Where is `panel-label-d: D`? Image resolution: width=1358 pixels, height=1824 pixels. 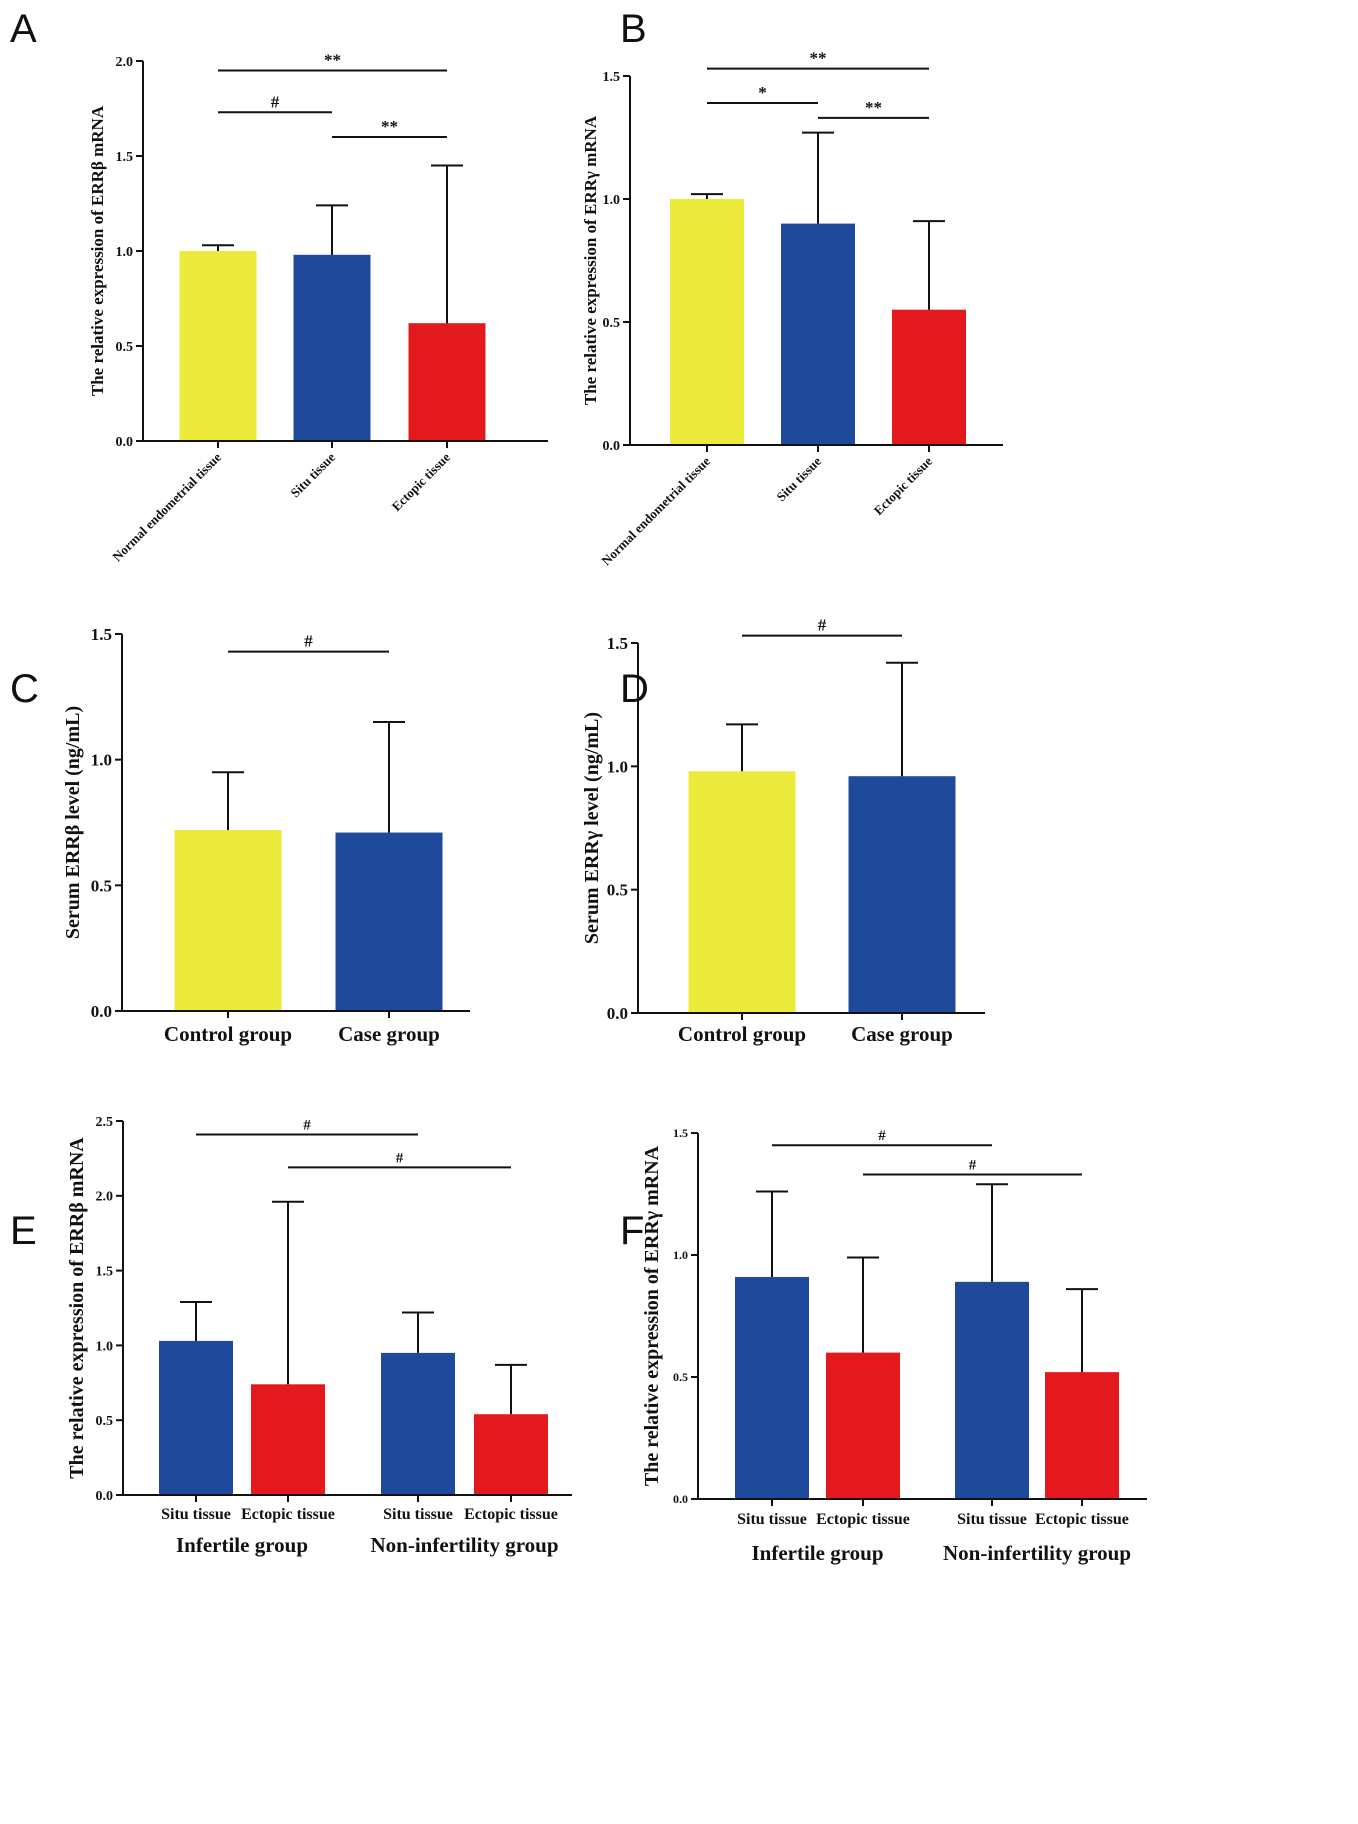
panel-label-d: D is located at coordinates (634, 689).